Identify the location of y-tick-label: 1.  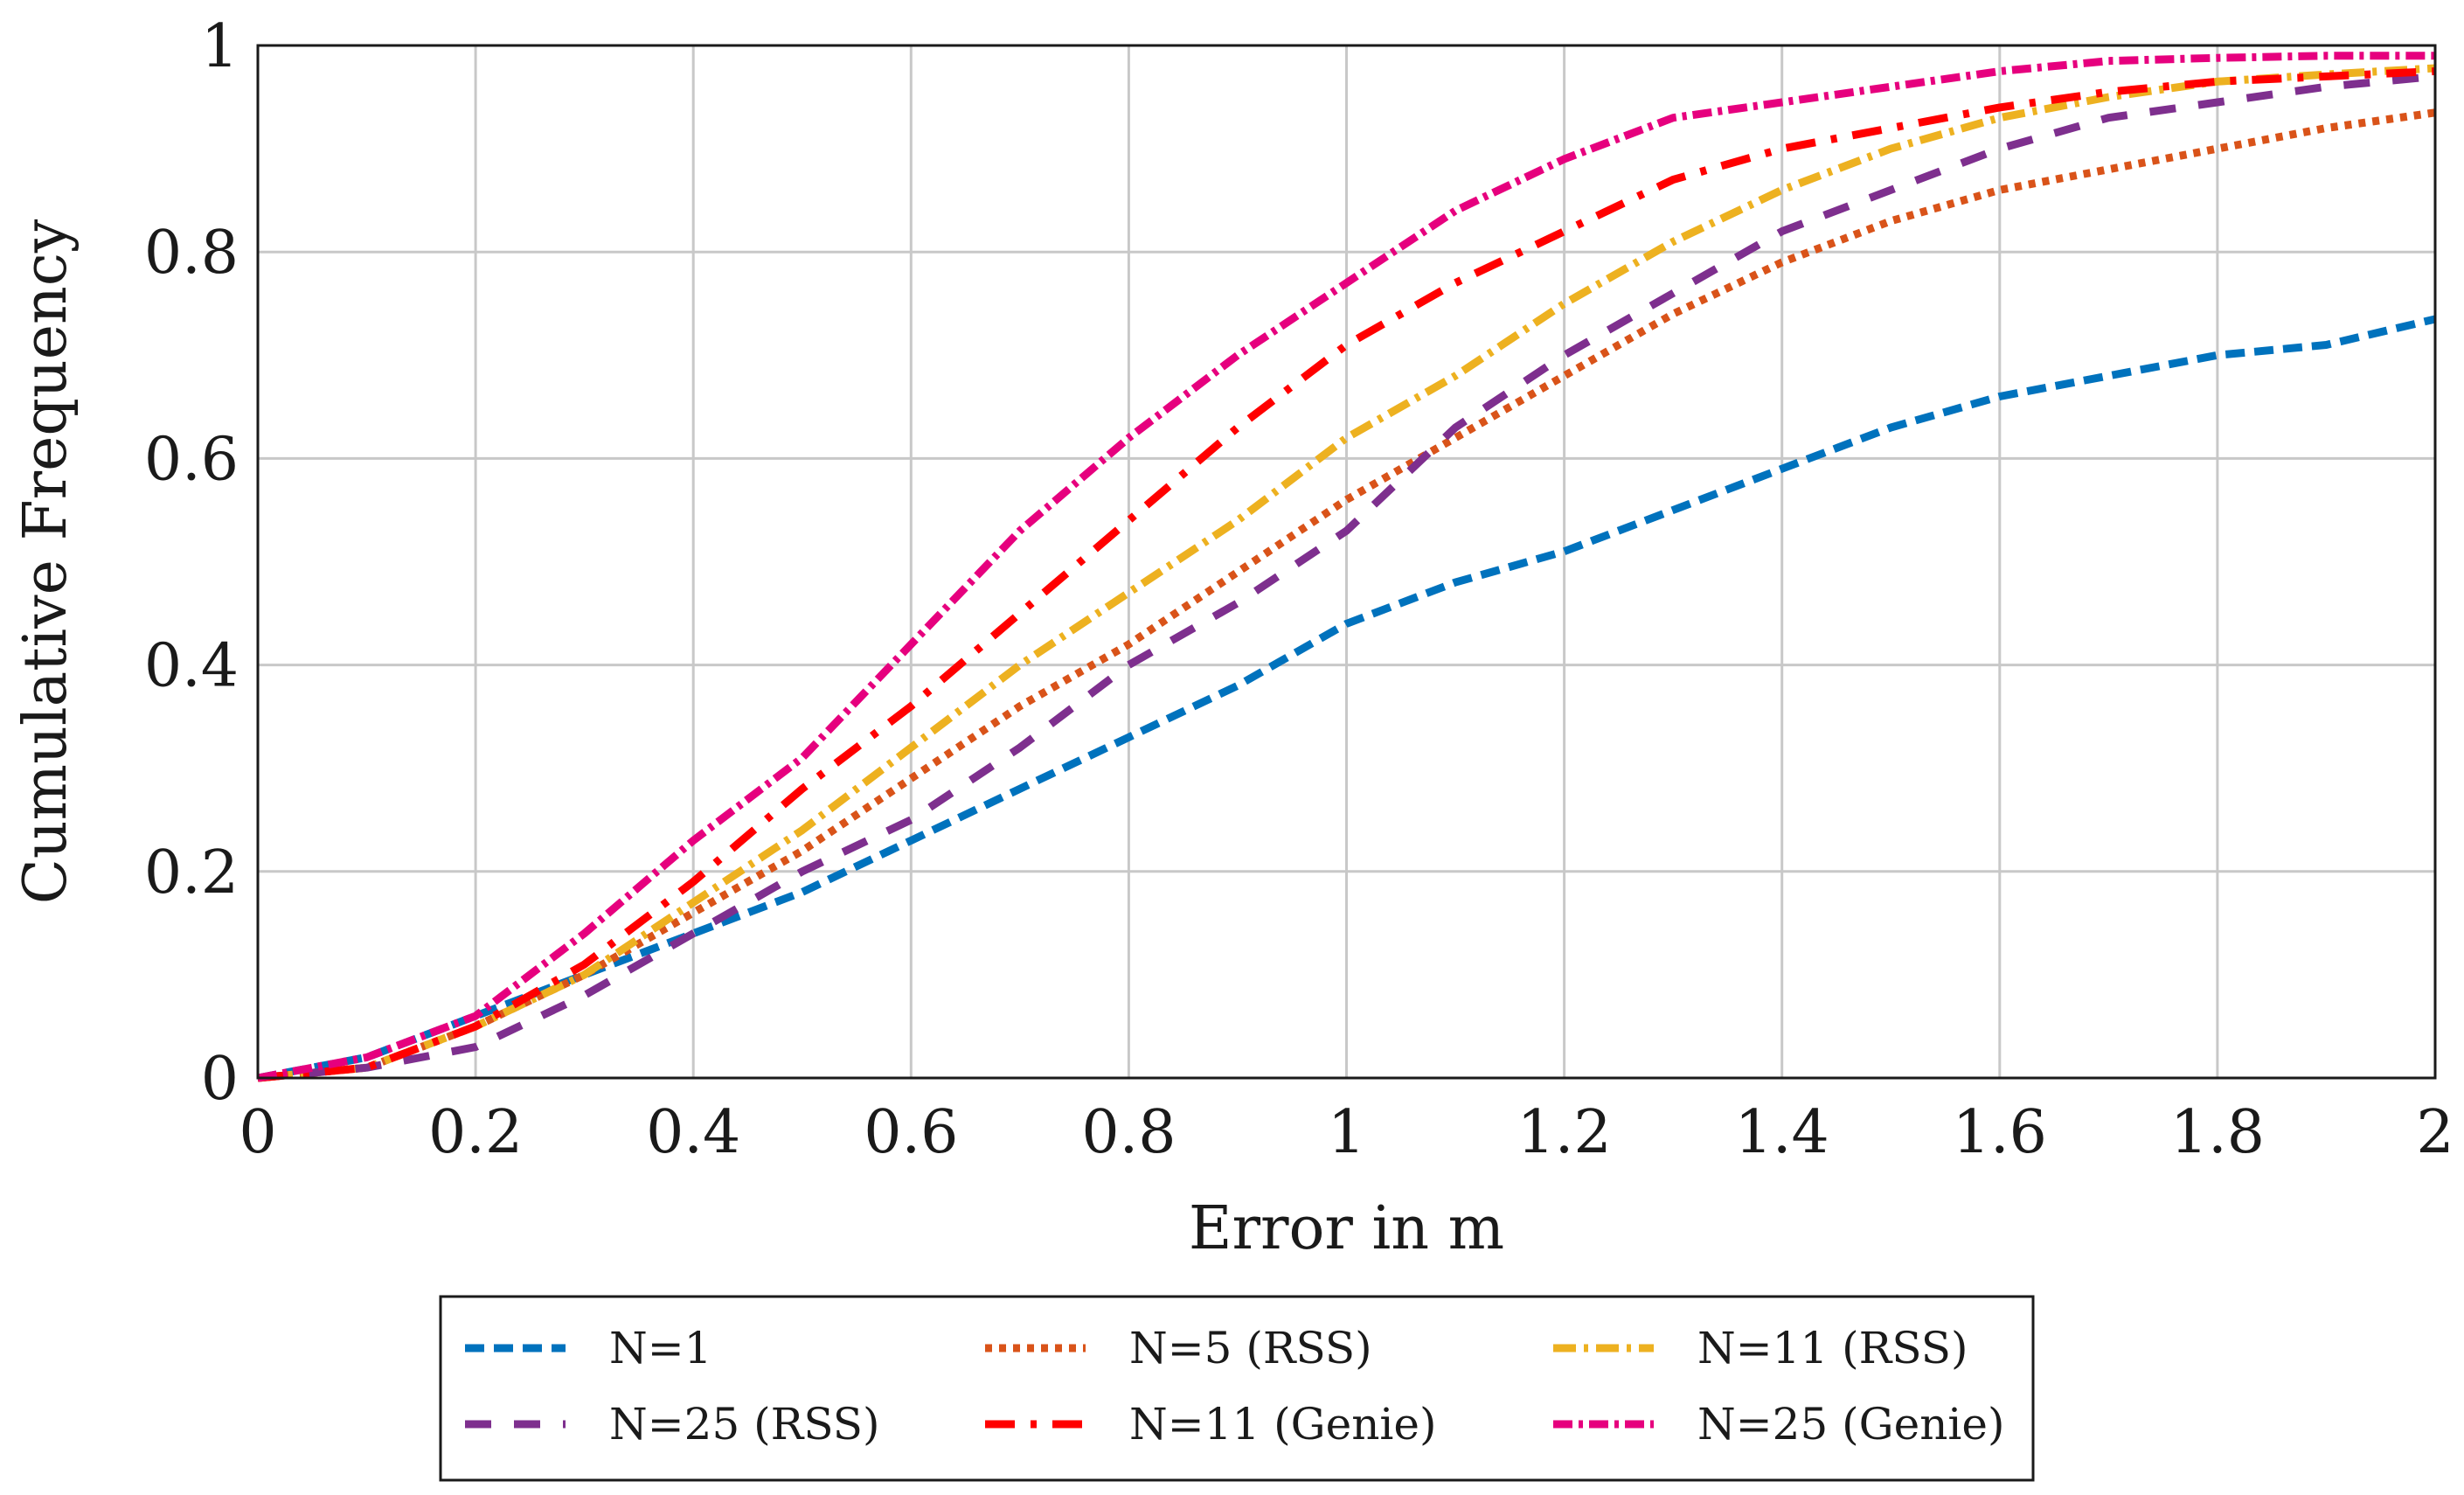
(220, 46).